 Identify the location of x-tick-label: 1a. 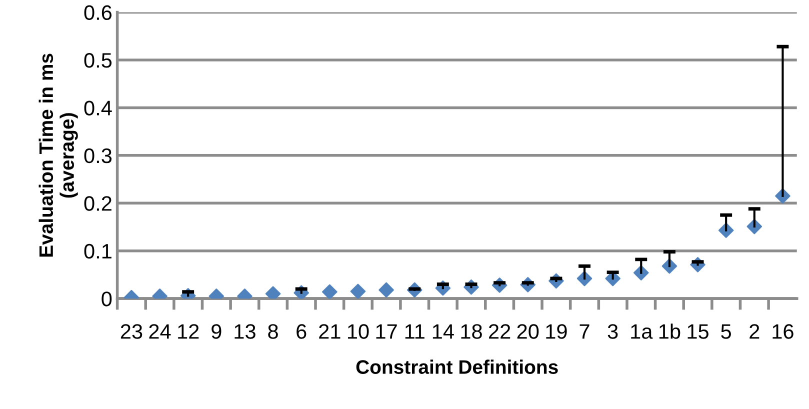
(642, 331).